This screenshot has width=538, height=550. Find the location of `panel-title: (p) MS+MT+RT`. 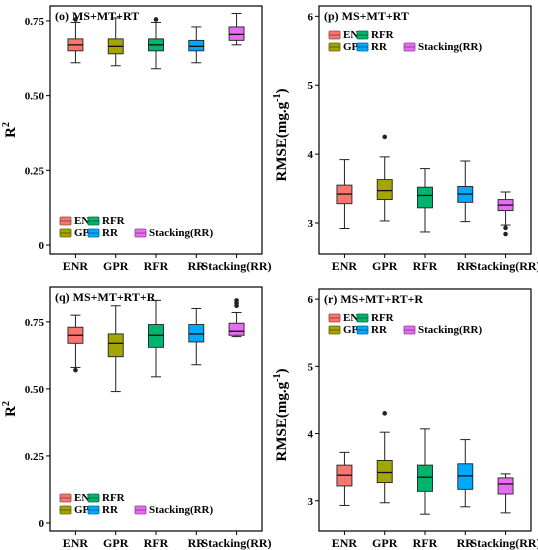

panel-title: (p) MS+MT+RT is located at coordinates (366, 16).